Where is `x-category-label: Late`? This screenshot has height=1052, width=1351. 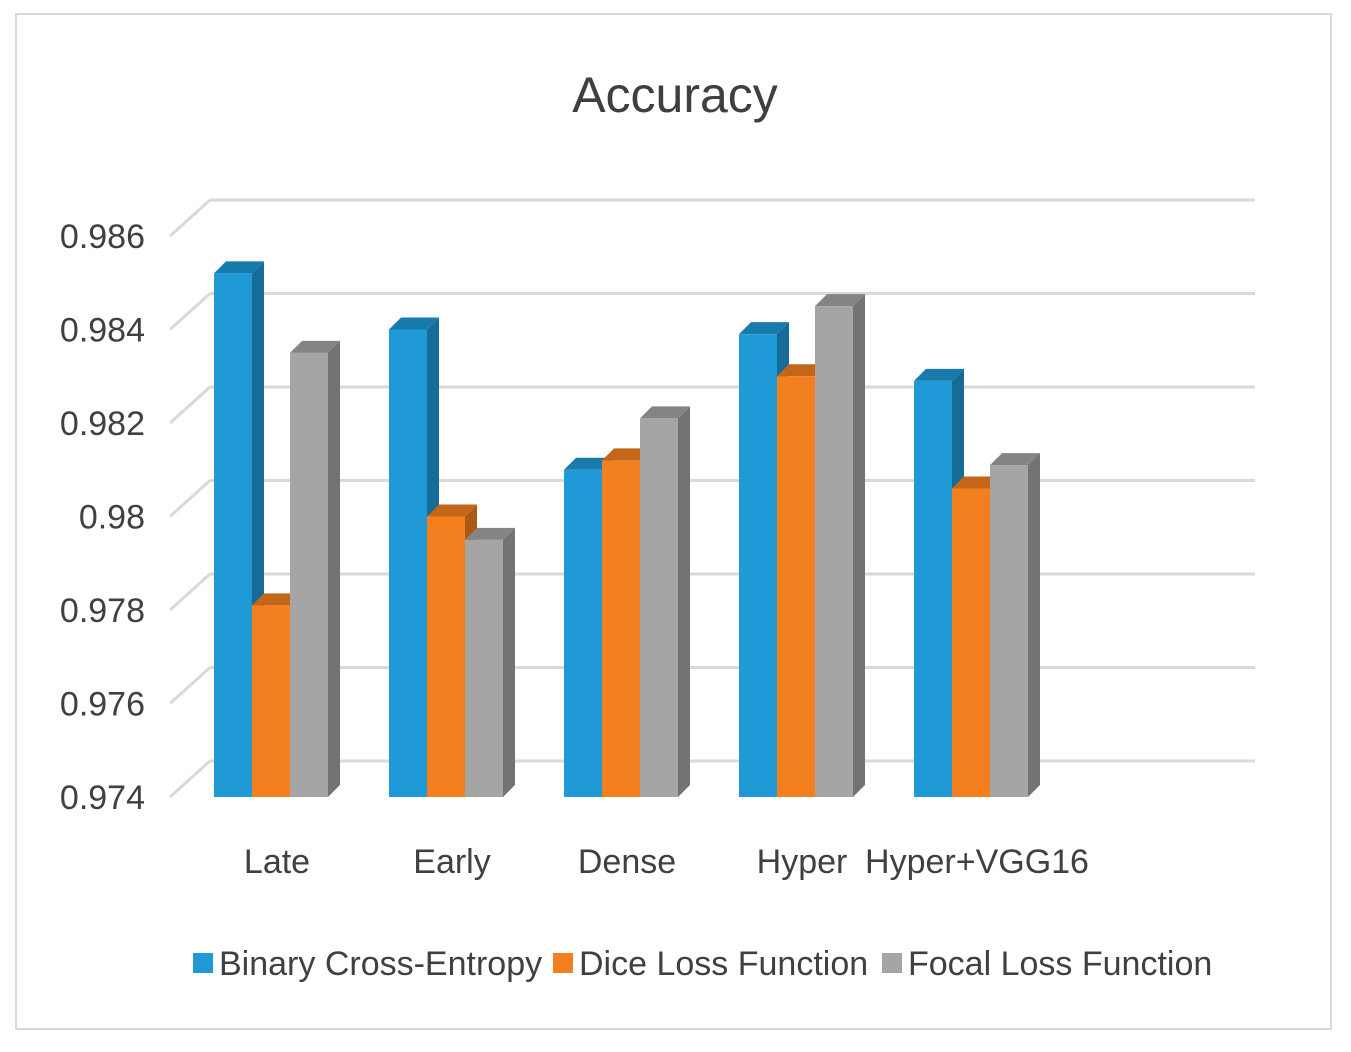 x-category-label: Late is located at coordinates (277, 862).